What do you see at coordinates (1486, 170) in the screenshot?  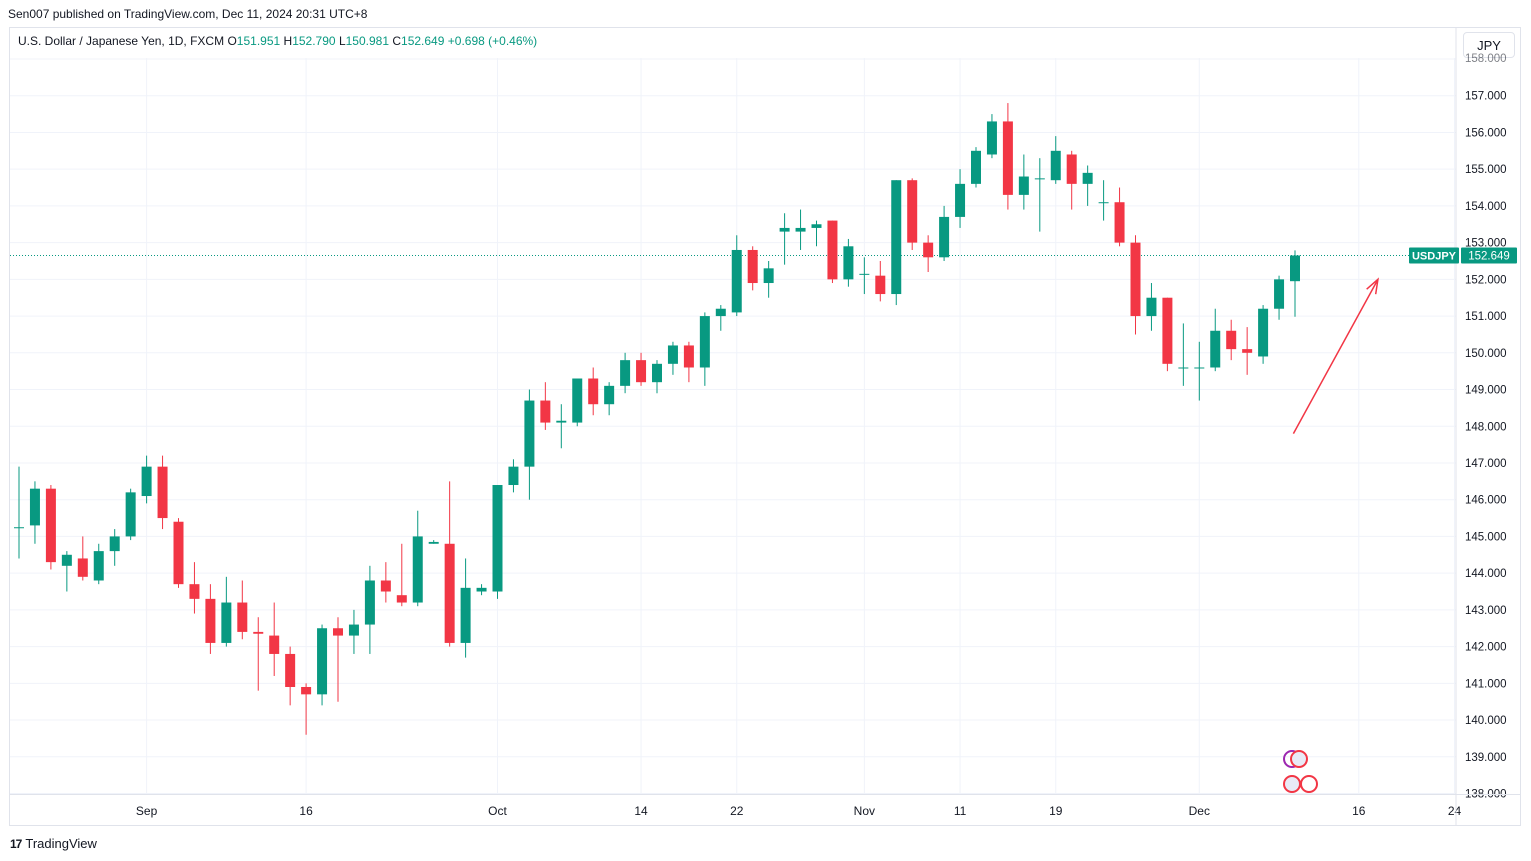 I see `y-tick-label: 155.000` at bounding box center [1486, 170].